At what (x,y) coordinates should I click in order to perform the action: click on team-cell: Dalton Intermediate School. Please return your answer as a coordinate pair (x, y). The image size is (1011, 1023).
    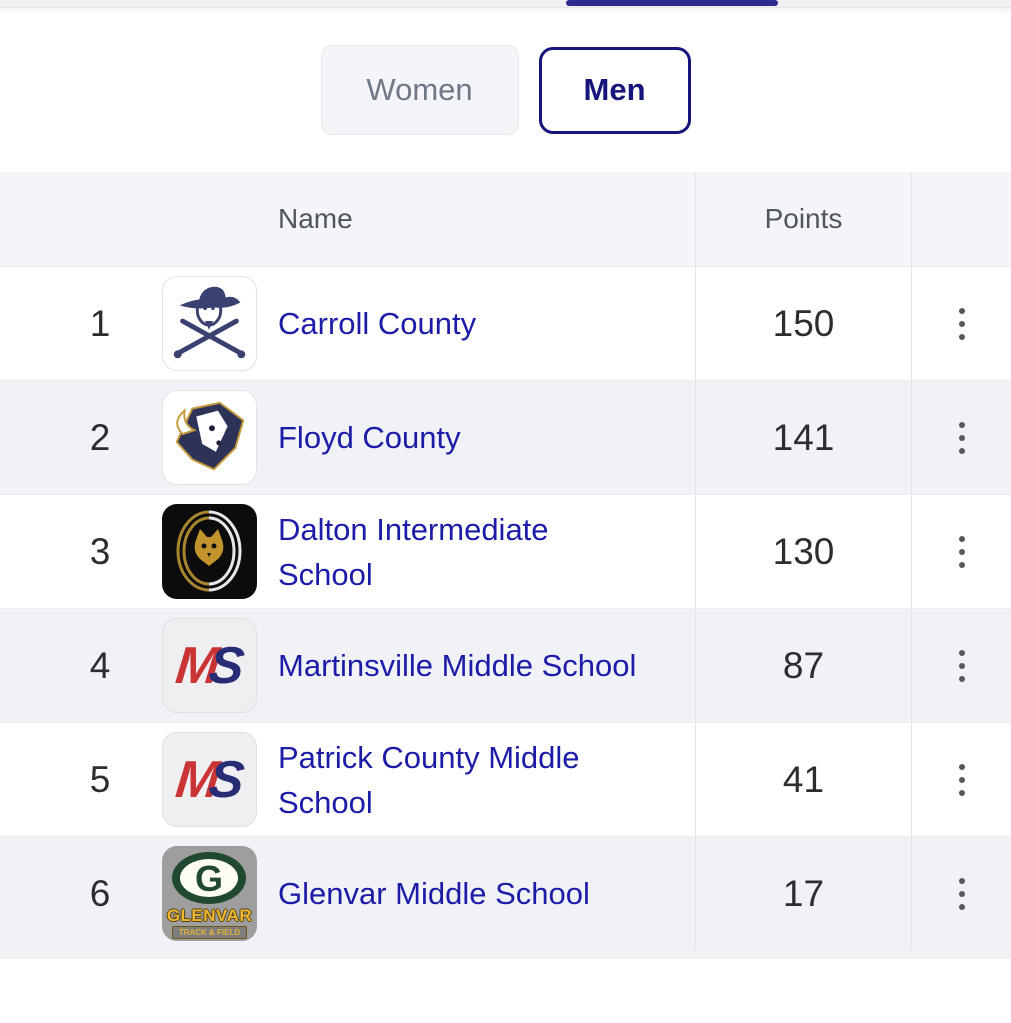
    Looking at the image, I should click on (428, 551).